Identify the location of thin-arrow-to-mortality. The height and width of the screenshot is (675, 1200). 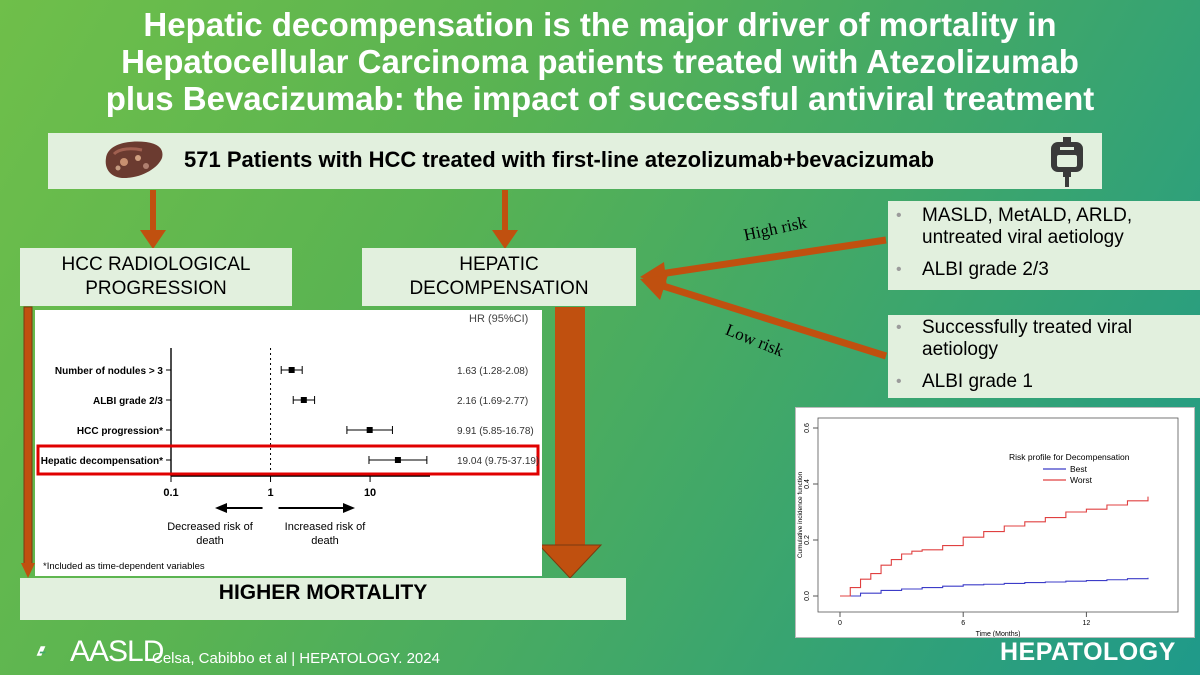
(28, 442).